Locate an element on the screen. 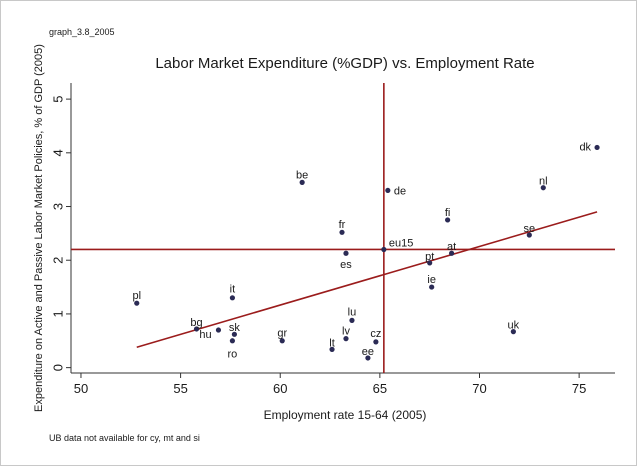 This screenshot has width=637, height=467. point-label-gr: gr is located at coordinates (282, 334).